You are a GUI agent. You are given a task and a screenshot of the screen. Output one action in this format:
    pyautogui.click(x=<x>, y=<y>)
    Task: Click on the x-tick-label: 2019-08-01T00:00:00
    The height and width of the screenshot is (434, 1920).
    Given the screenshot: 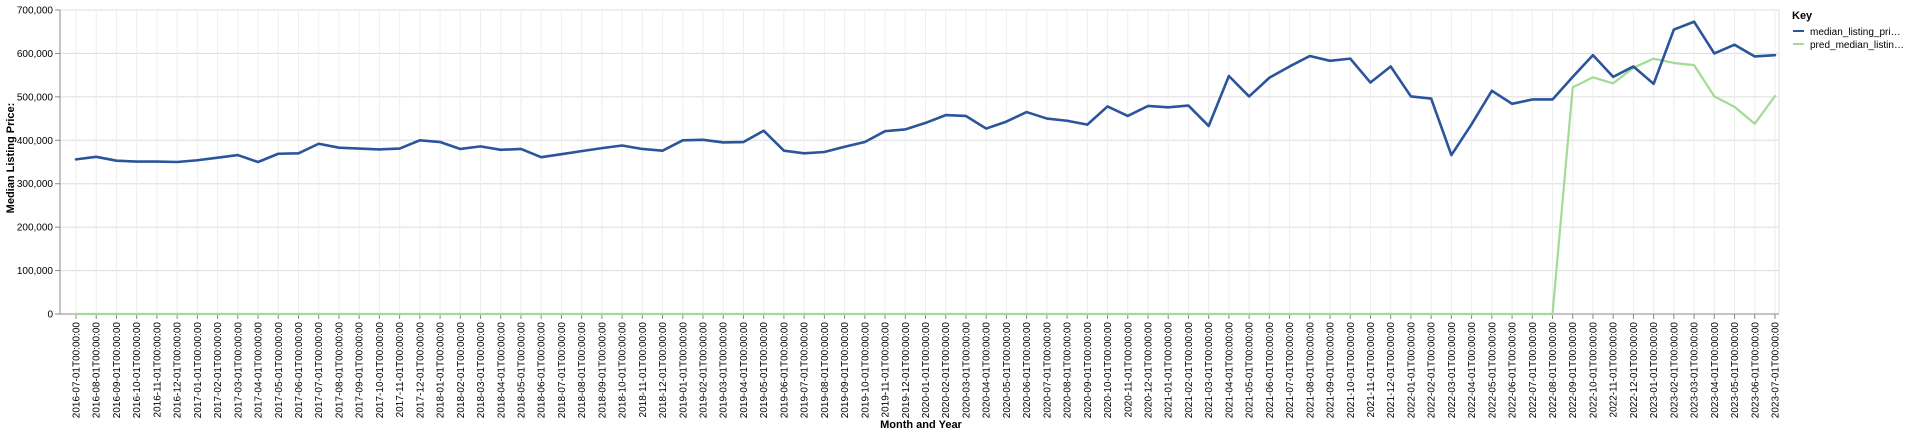 What is the action you would take?
    pyautogui.click(x=825, y=370)
    